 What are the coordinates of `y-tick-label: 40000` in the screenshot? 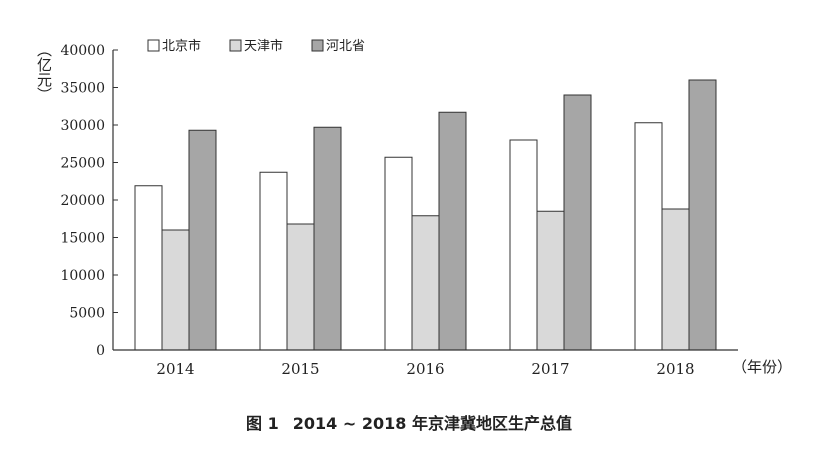 It's located at (82, 51).